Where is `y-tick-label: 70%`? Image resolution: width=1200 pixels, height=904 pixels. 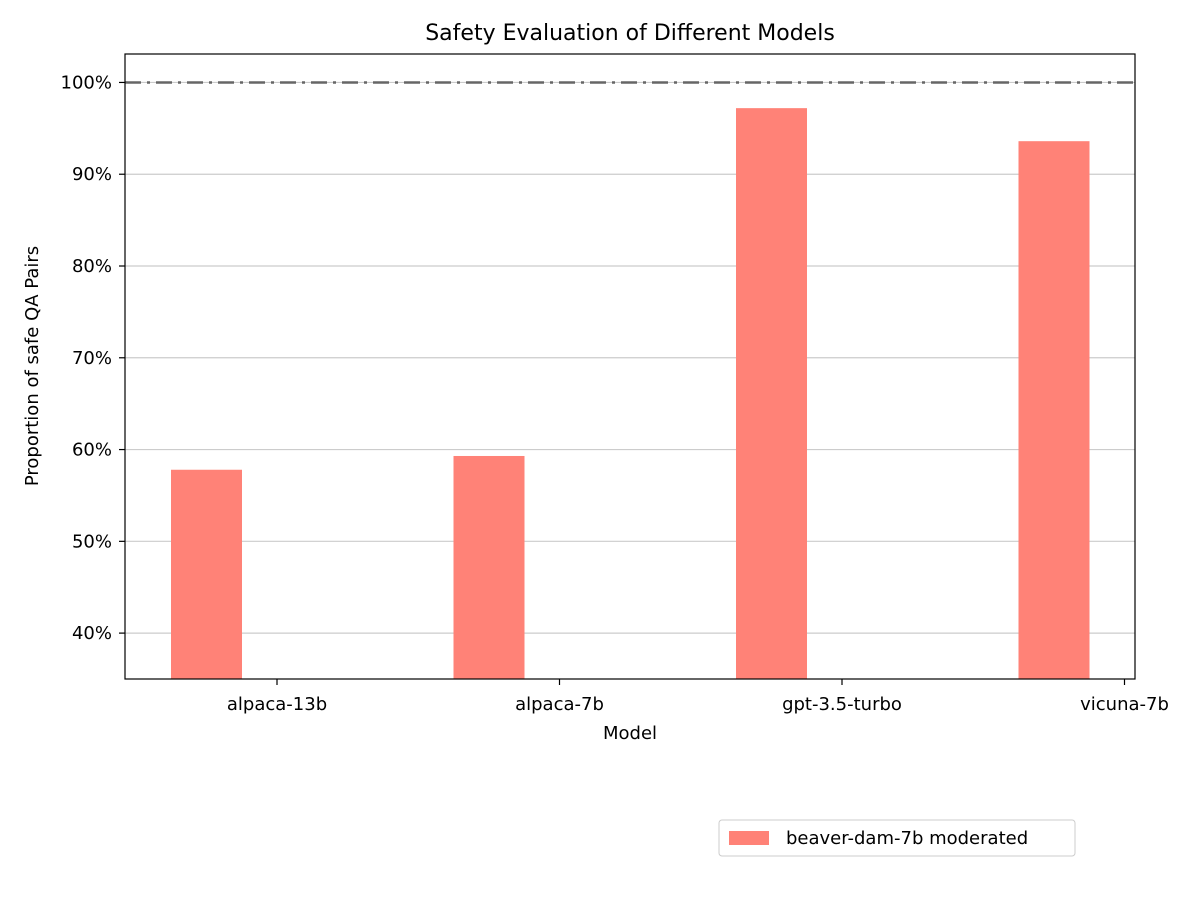 y-tick-label: 70% is located at coordinates (92, 358).